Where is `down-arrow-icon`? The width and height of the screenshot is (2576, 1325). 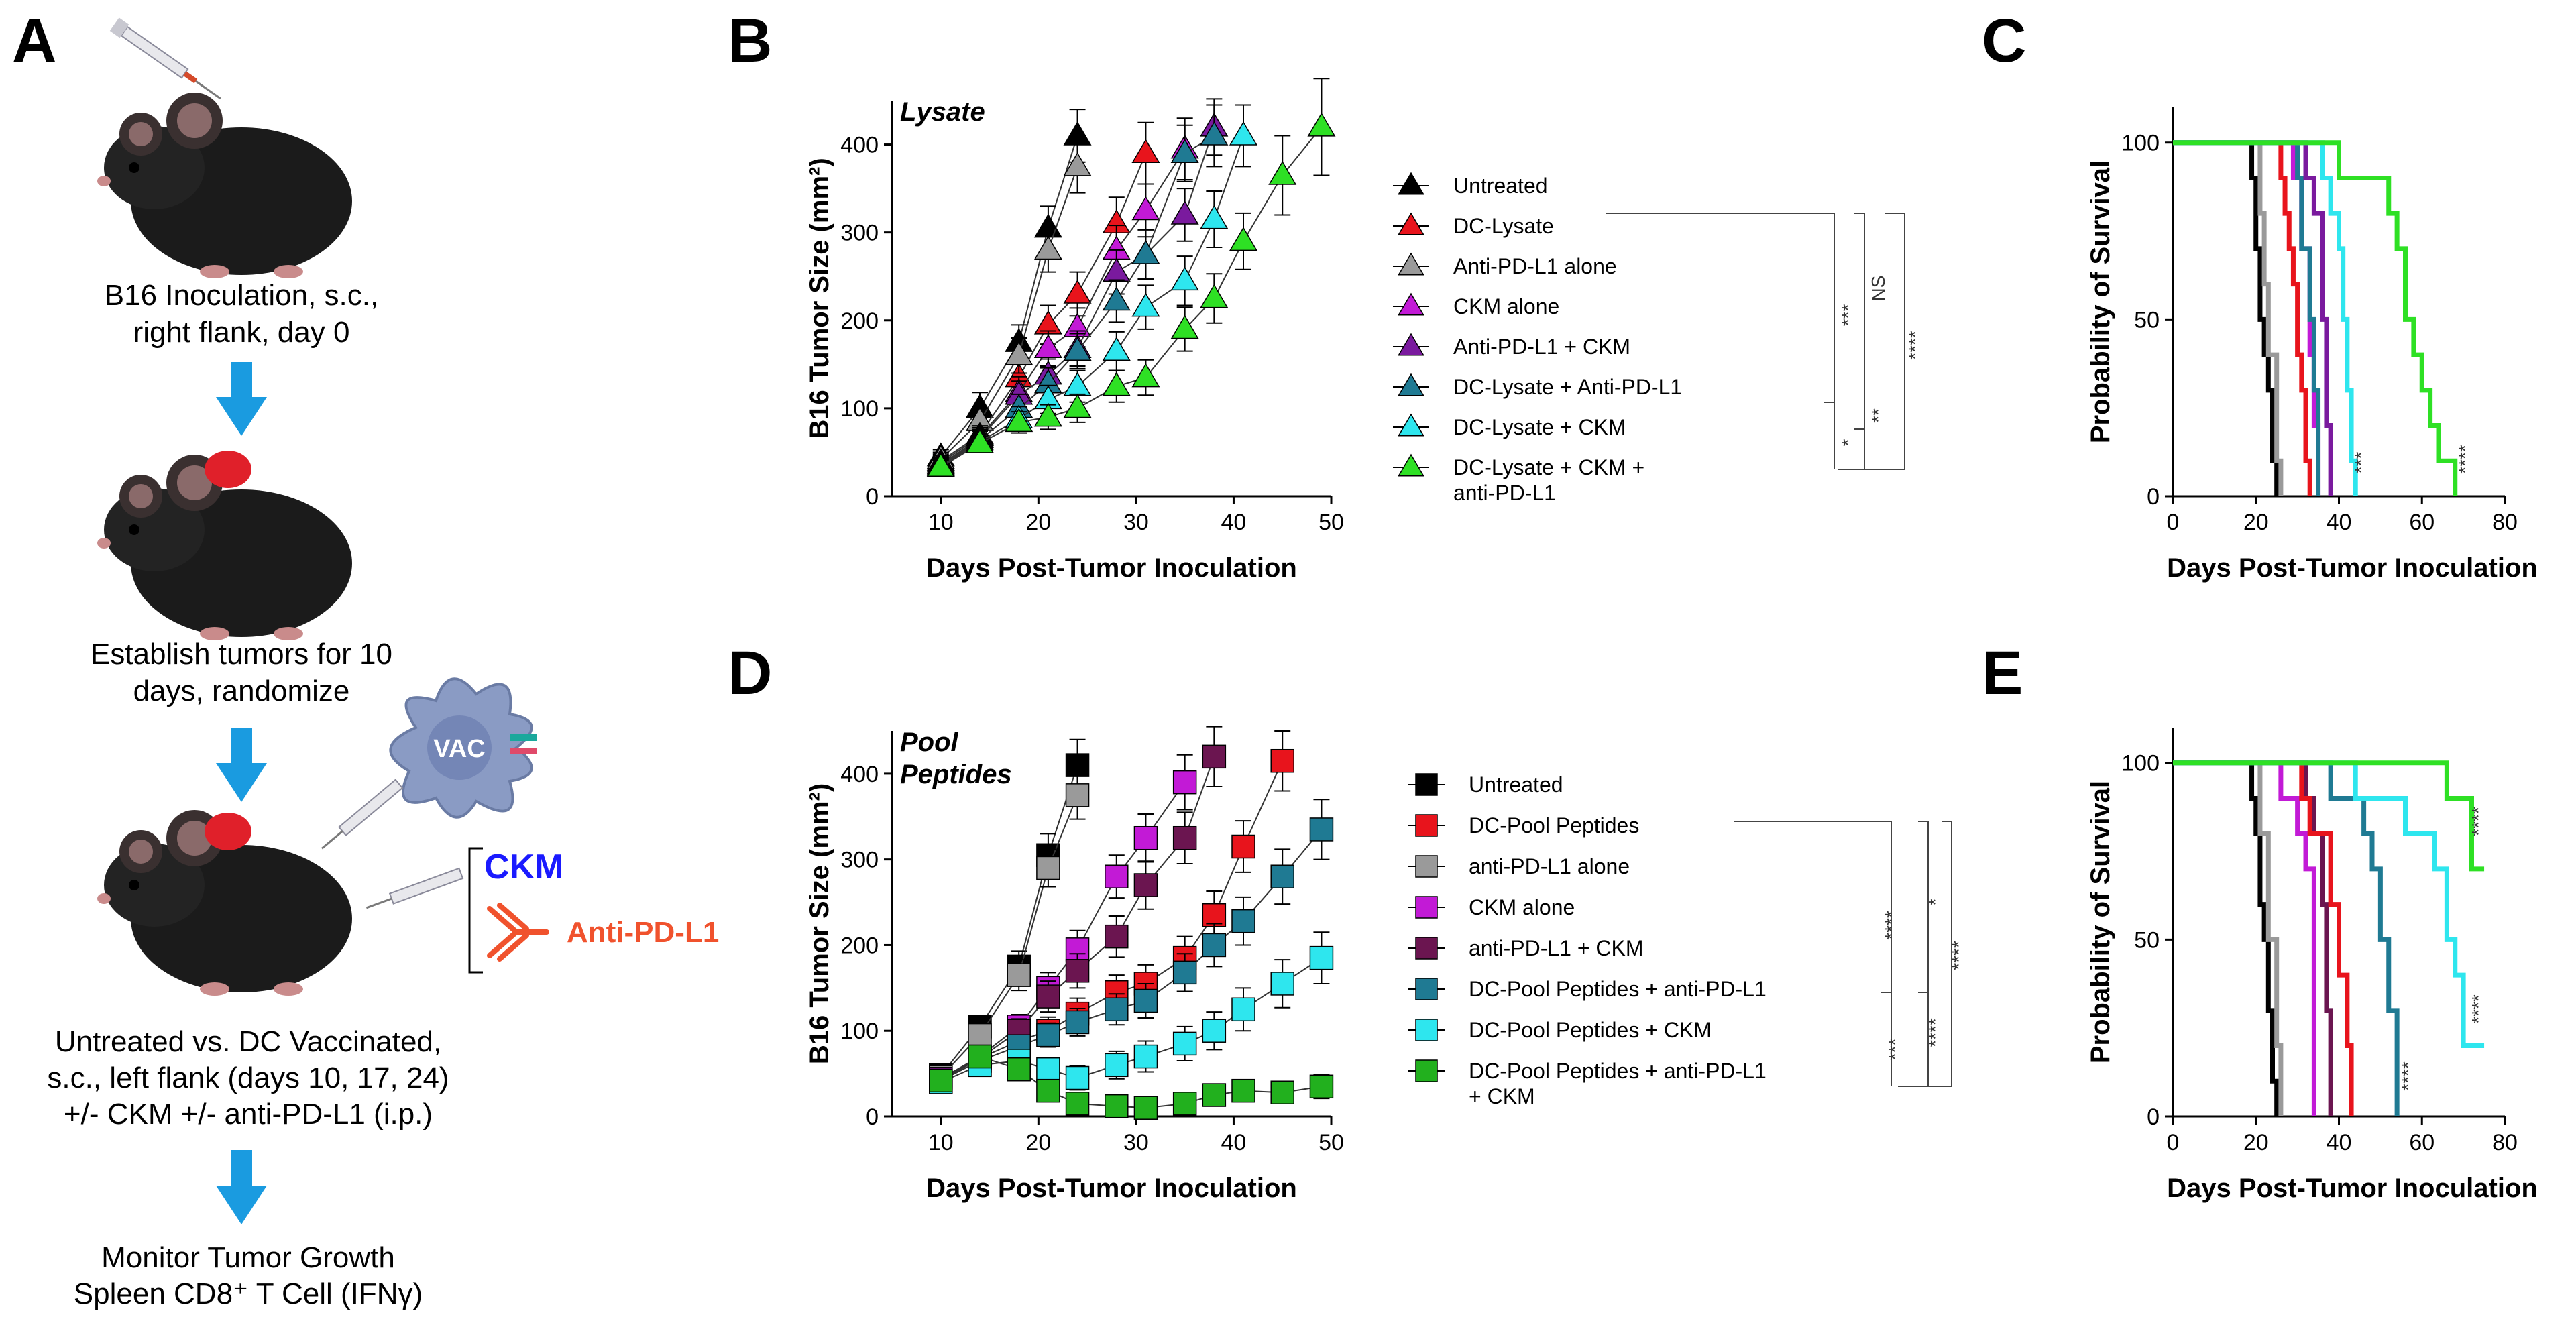
down-arrow-icon is located at coordinates (241, 399).